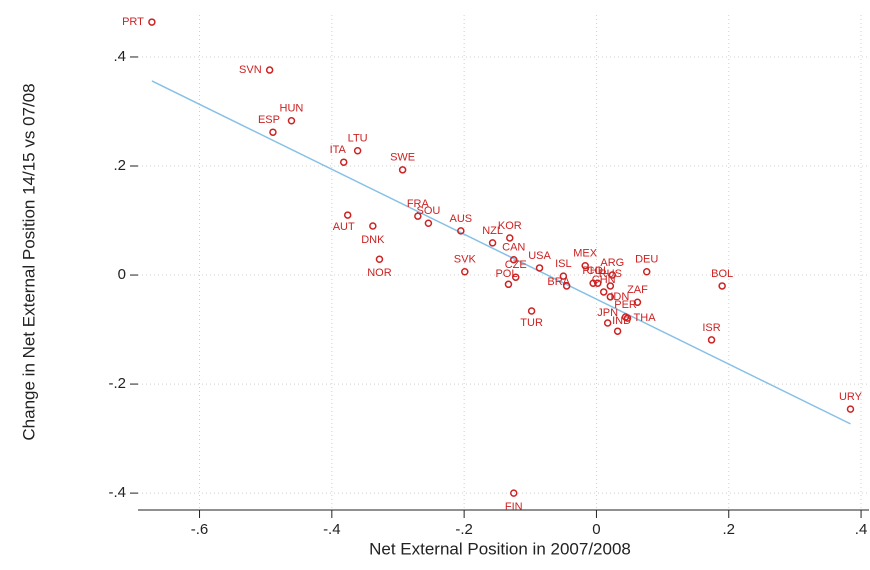 The image size is (870, 570). I want to click on point-label: ZAF, so click(637, 290).